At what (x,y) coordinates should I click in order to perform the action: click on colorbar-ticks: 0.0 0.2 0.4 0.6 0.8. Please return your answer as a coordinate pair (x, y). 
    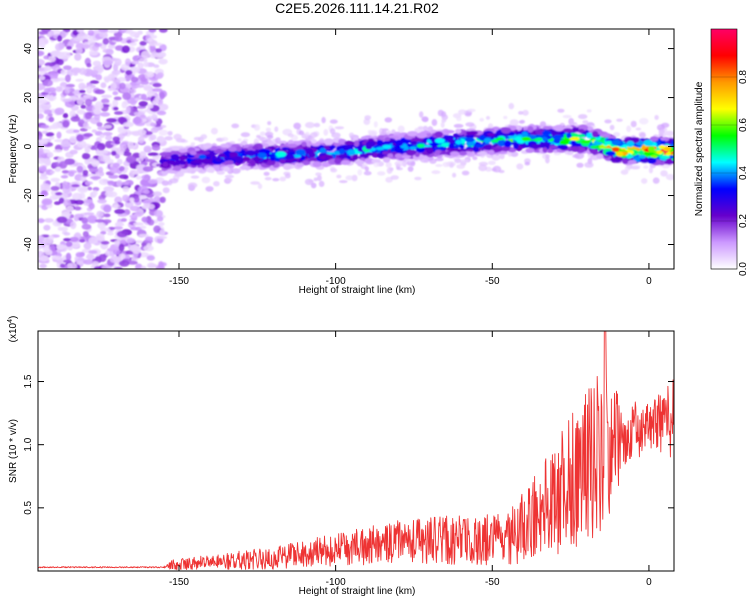
    Looking at the image, I should click on (730, 173).